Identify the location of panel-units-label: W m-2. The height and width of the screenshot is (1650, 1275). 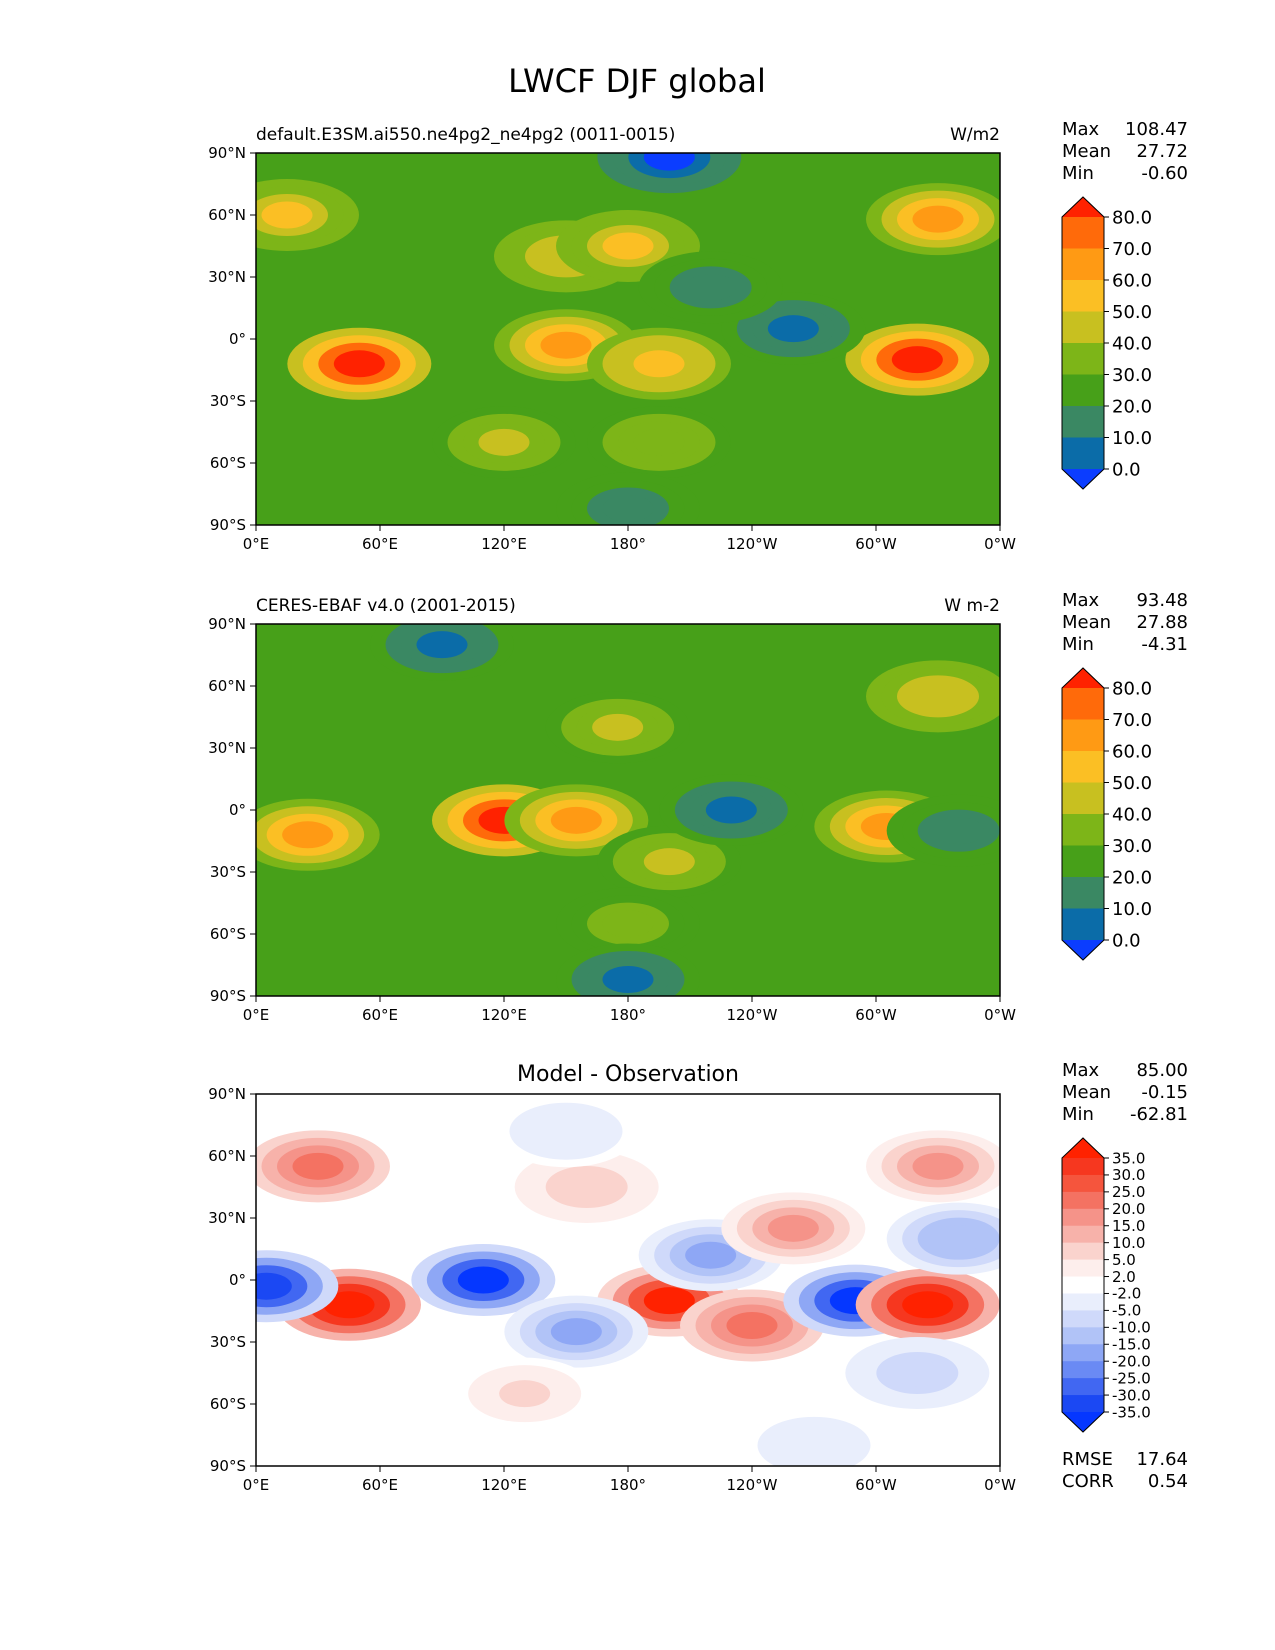
(972, 606).